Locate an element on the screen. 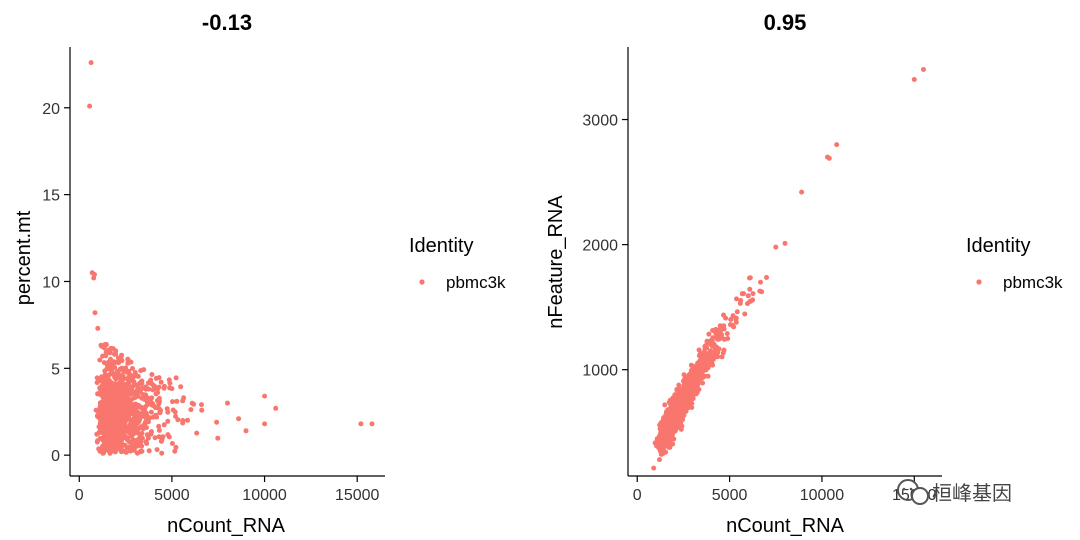 The height and width of the screenshot is (540, 1080). panel1-y-axis-title: percent.mt is located at coordinates (24, 257).